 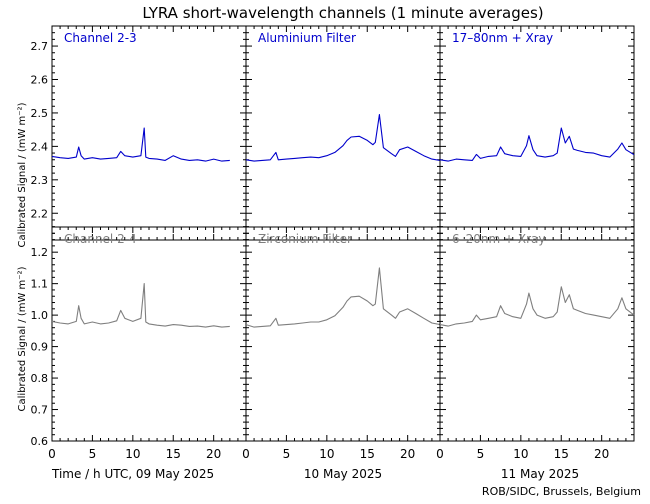 I want to click on day-label-10-may: 10 May 2025, so click(x=343, y=474).